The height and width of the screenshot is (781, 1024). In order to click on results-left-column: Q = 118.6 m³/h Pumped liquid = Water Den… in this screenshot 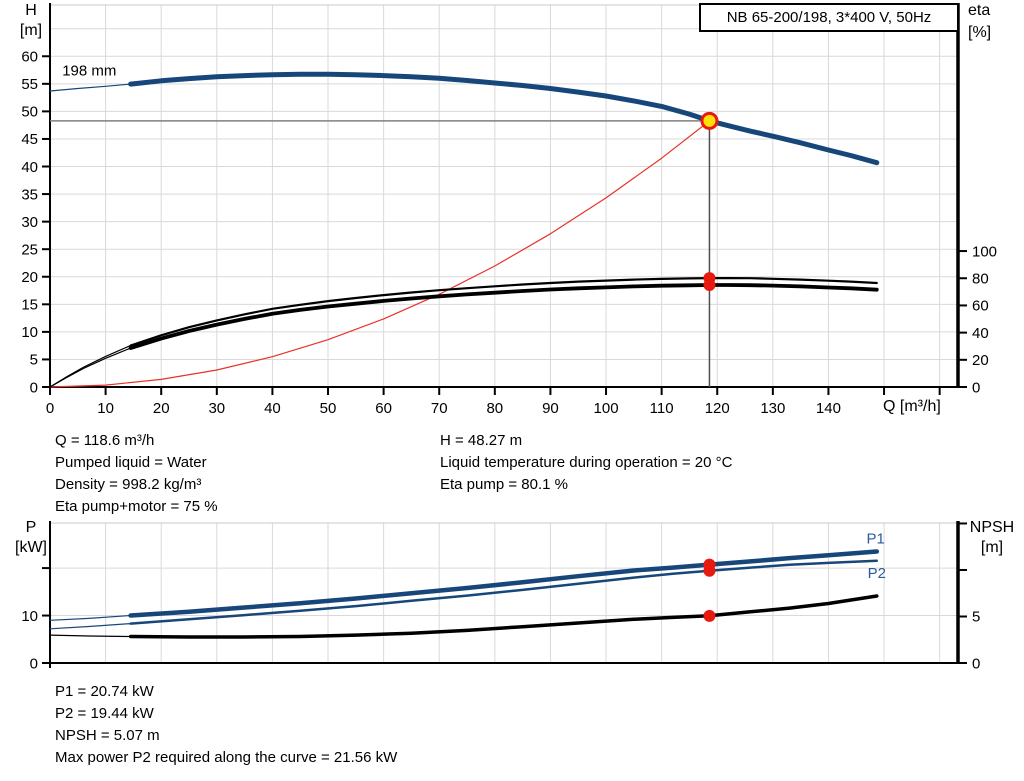, I will do `click(136, 474)`.